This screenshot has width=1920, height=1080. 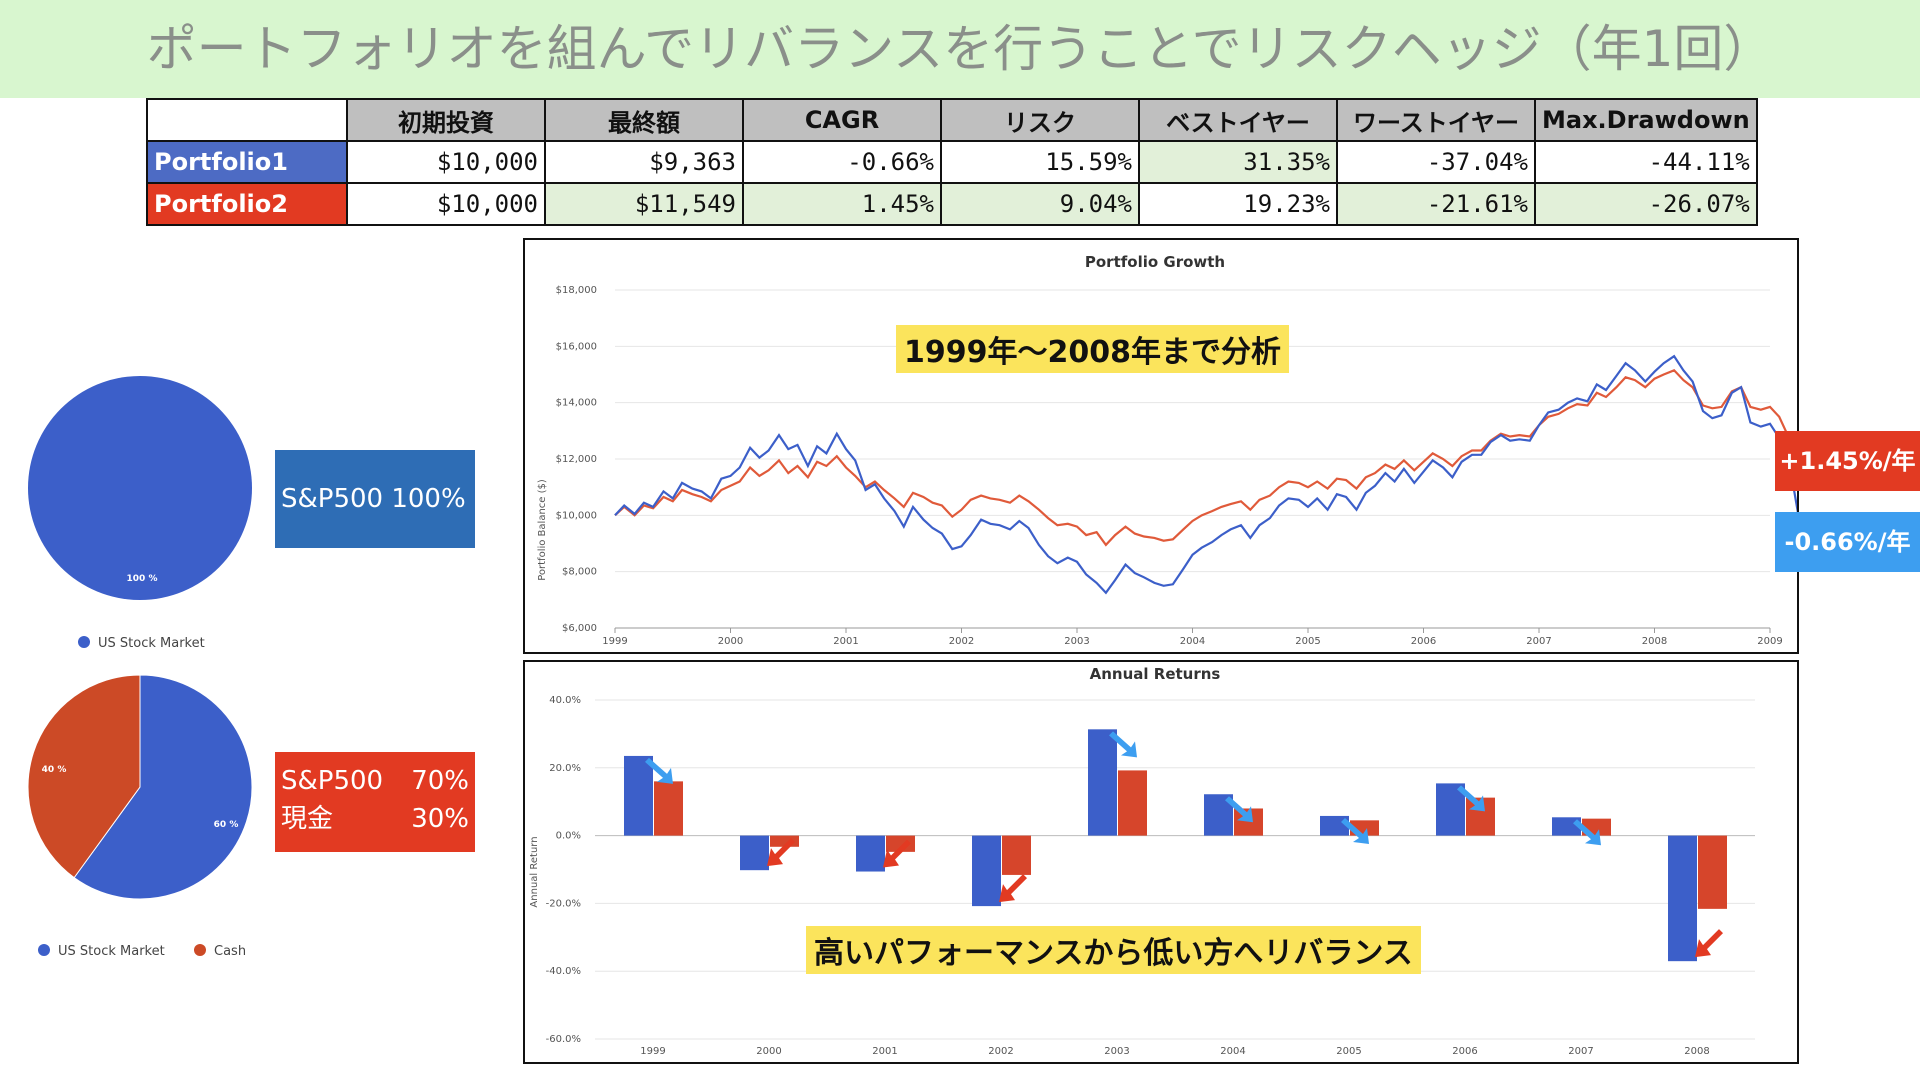 What do you see at coordinates (576, 290) in the screenshot?
I see `y-tick-label: $18,000` at bounding box center [576, 290].